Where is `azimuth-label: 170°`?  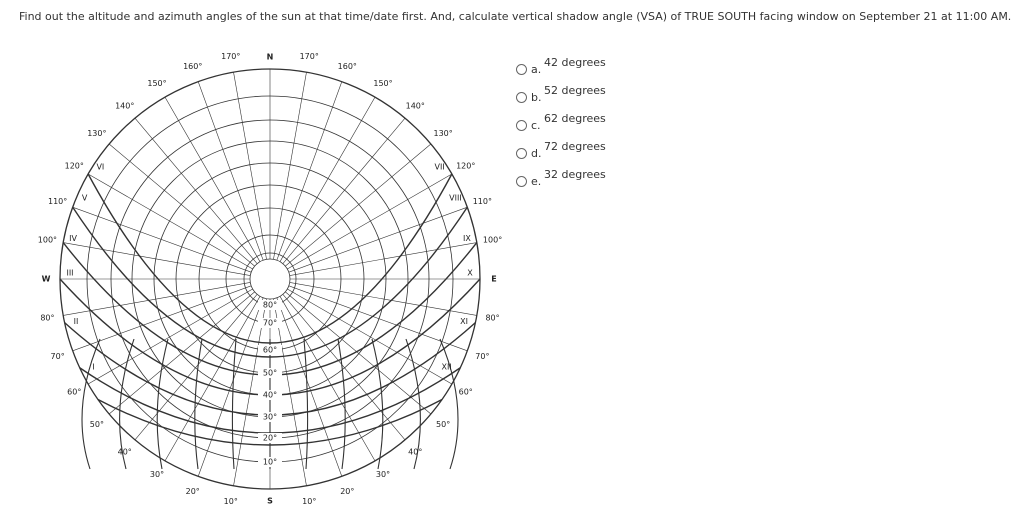 azimuth-label: 170° is located at coordinates (230, 56).